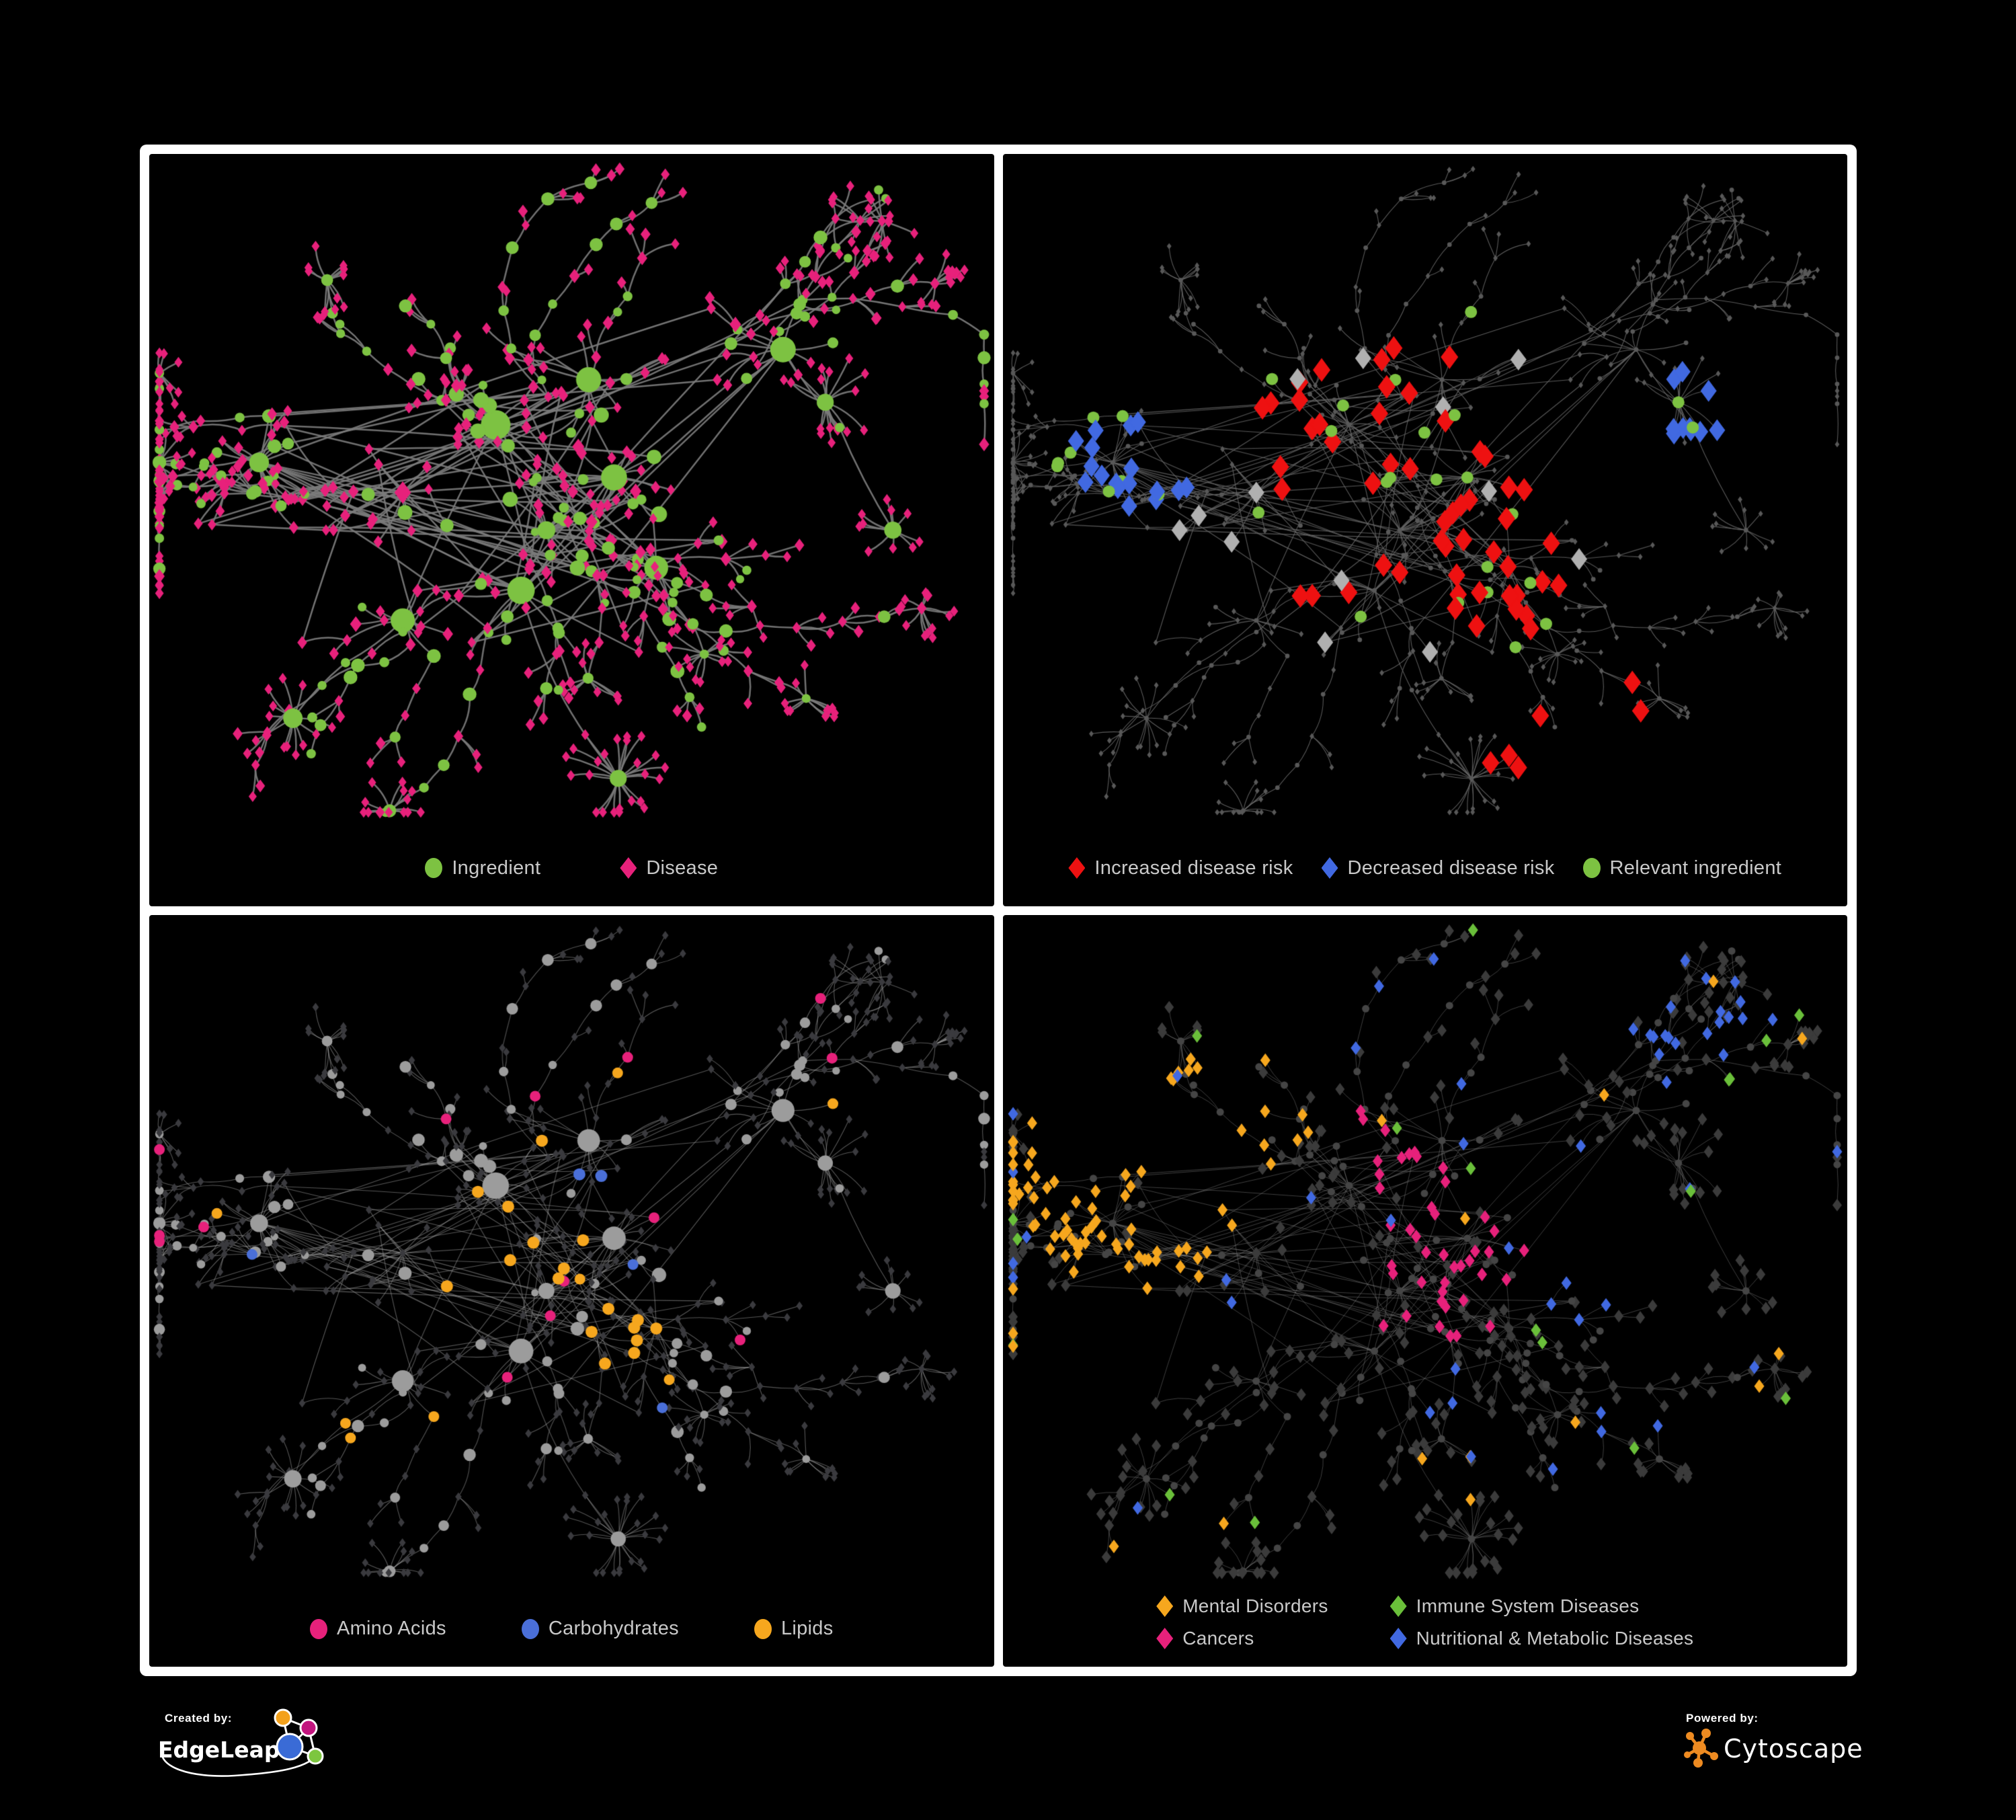  I want to click on increased-risk-swatch-icon, so click(1077, 868).